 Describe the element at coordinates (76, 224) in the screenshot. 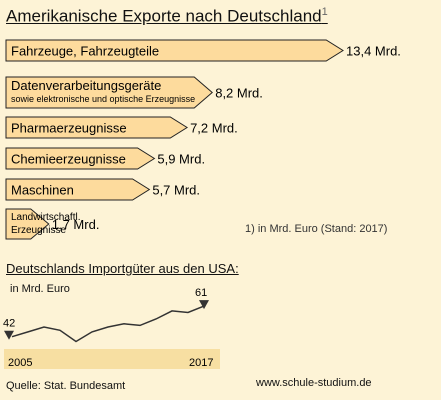

I see `bar-value-label: 1,7 Mrd.` at that location.